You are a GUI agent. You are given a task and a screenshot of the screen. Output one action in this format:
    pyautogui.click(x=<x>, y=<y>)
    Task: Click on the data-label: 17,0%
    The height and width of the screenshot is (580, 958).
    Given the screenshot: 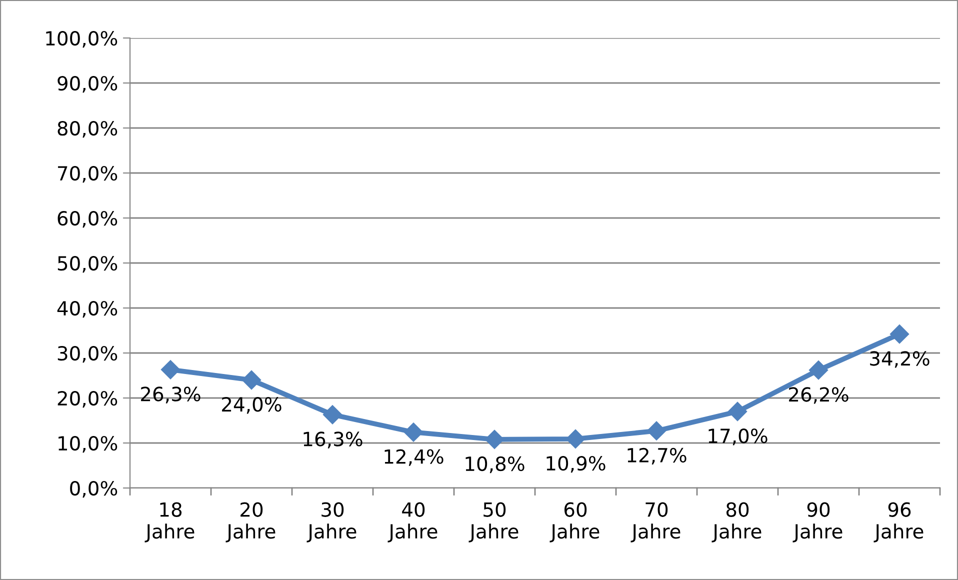 What is the action you would take?
    pyautogui.click(x=738, y=437)
    